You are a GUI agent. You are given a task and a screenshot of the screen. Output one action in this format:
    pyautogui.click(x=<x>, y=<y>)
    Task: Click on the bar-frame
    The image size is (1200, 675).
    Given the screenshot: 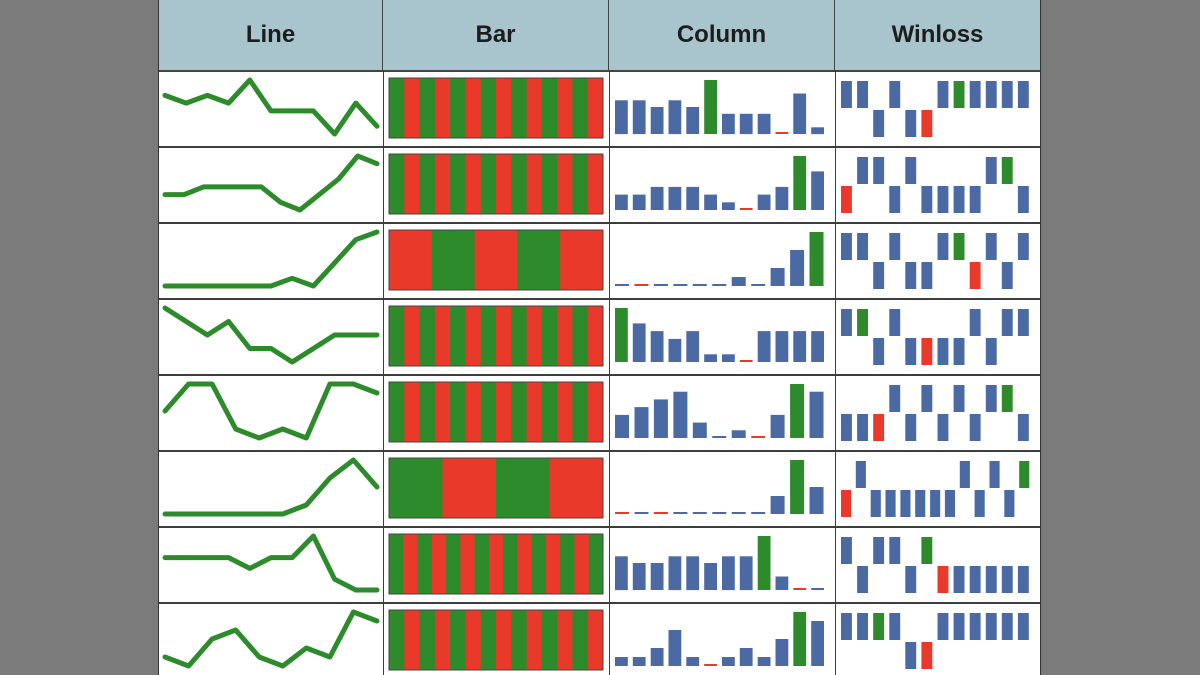 What is the action you would take?
    pyautogui.click(x=496, y=108)
    